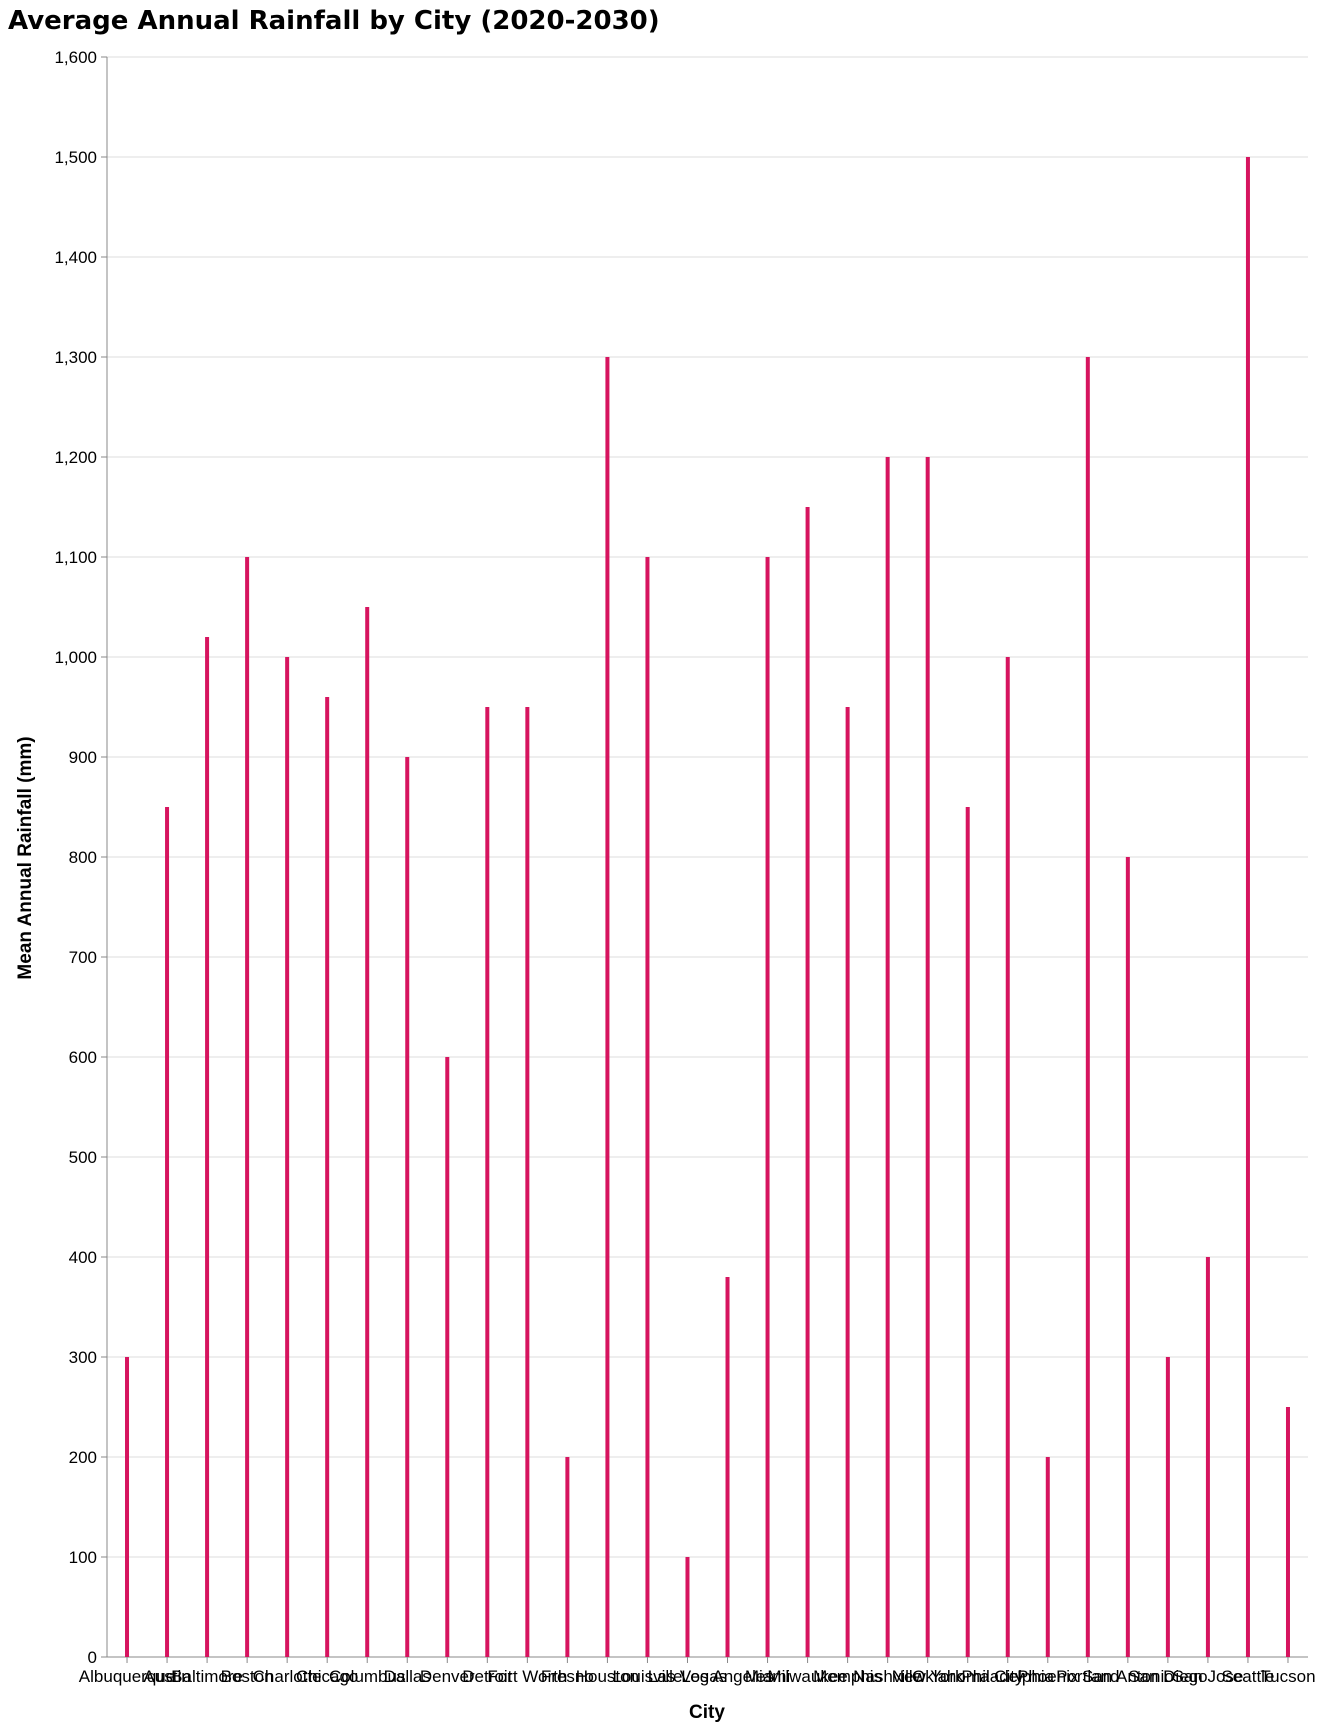 The image size is (1328, 1730). Describe the element at coordinates (83, 1557) in the screenshot. I see `y-tick-label: 100` at that location.